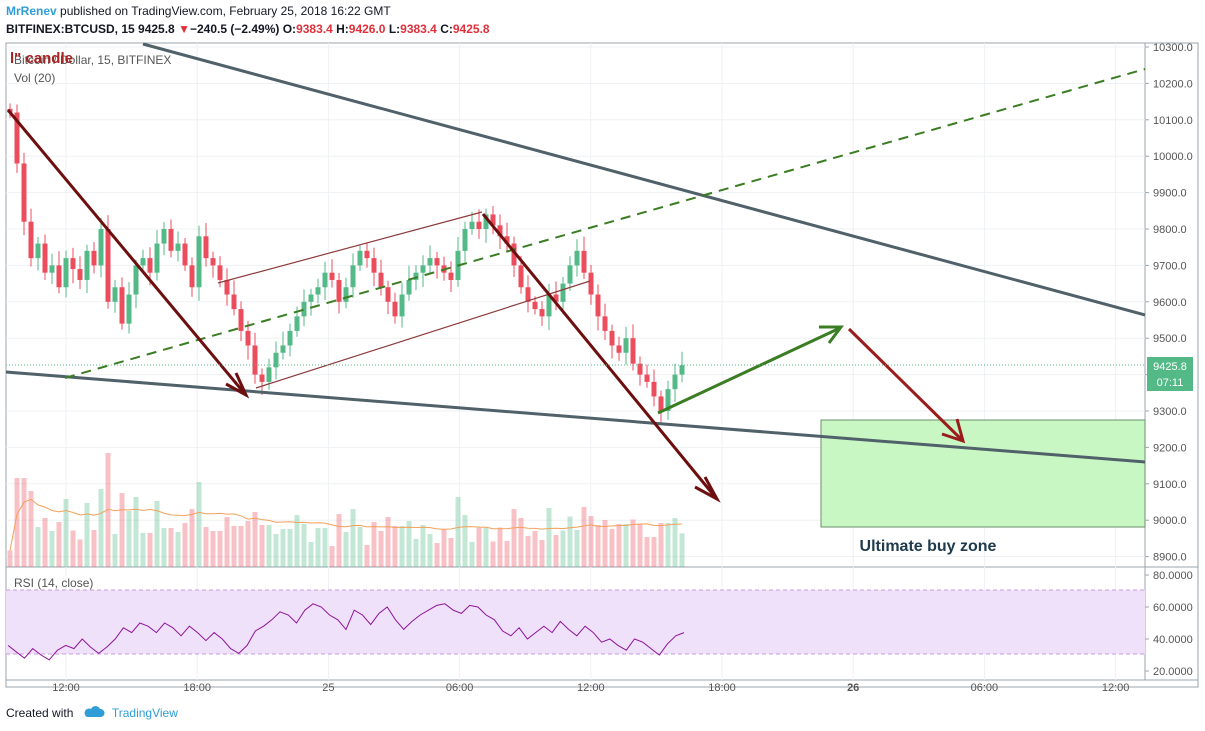 Image resolution: width=1205 pixels, height=731 pixels. Describe the element at coordinates (184, 29) in the screenshot. I see `down-arrow-icon: ▼` at that location.